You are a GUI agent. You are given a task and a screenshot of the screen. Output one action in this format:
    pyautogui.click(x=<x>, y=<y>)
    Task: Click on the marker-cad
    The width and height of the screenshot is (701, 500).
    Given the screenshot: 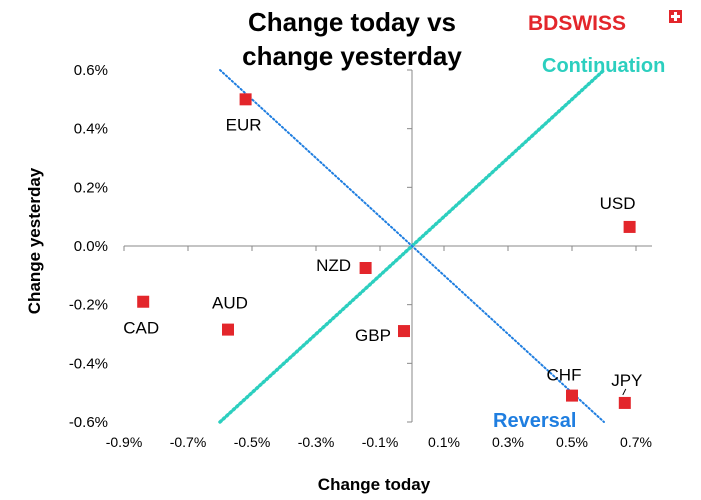 What is the action you would take?
    pyautogui.click(x=143, y=301)
    